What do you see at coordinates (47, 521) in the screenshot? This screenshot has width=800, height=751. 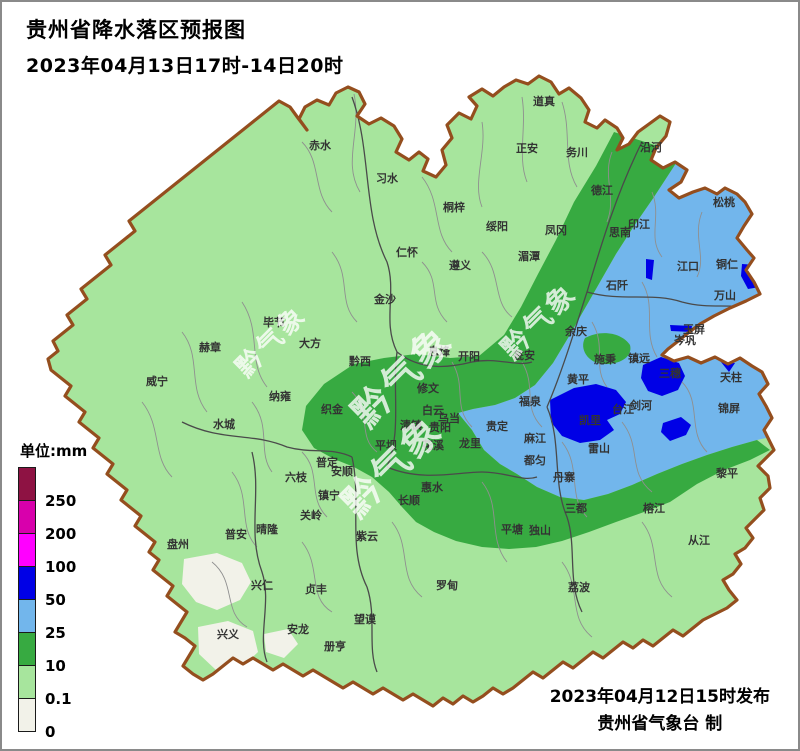 I see `legend-cell: 200` at bounding box center [47, 521].